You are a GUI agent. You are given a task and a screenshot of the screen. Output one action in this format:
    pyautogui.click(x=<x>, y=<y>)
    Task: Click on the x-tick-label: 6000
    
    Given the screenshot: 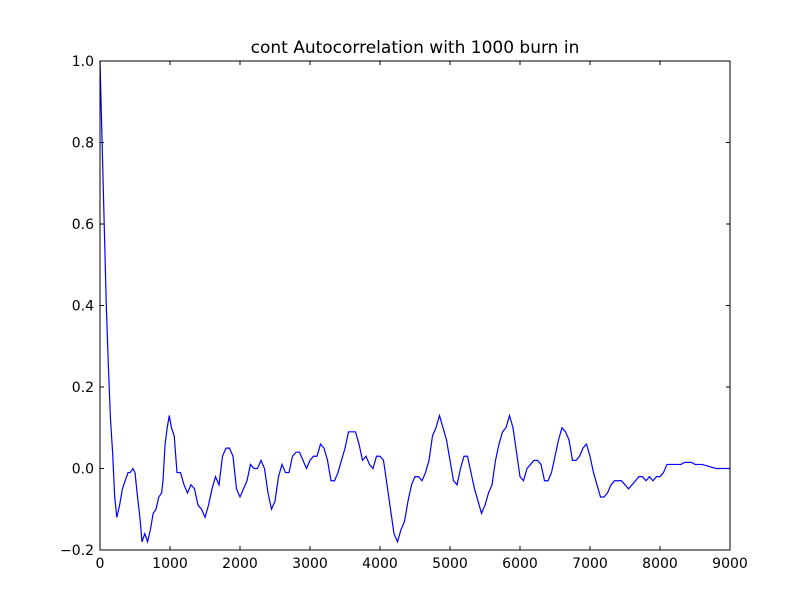 What is the action you would take?
    pyautogui.click(x=520, y=564)
    